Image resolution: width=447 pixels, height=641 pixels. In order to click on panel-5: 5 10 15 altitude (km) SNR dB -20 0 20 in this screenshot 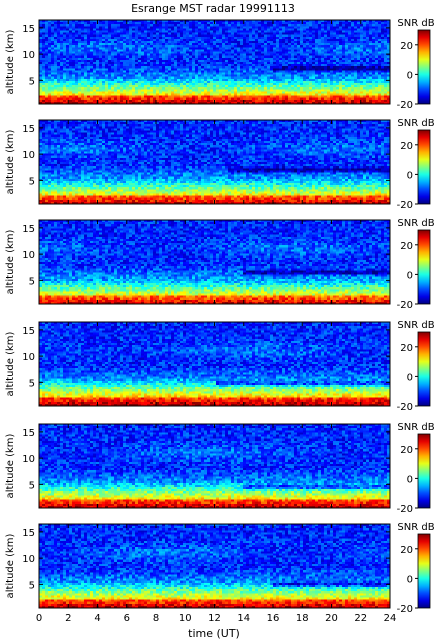, I will do `click(220, 468)`.